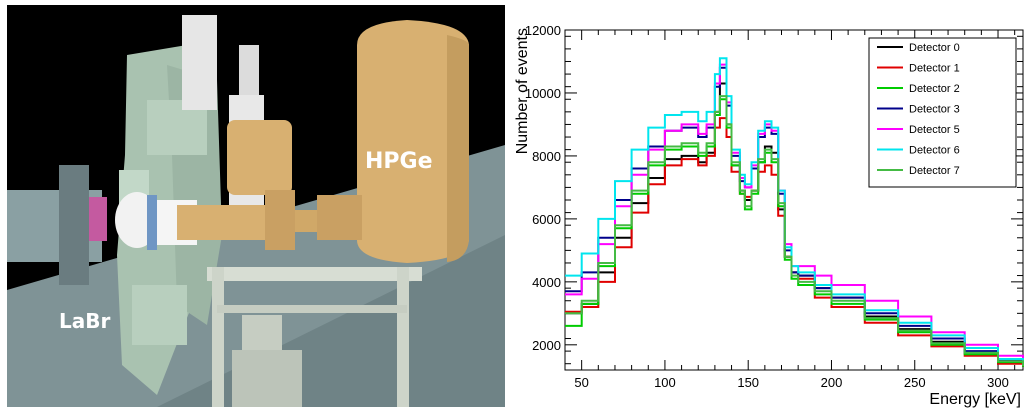 The width and height of the screenshot is (1029, 412). I want to click on legend-box, so click(942, 112).